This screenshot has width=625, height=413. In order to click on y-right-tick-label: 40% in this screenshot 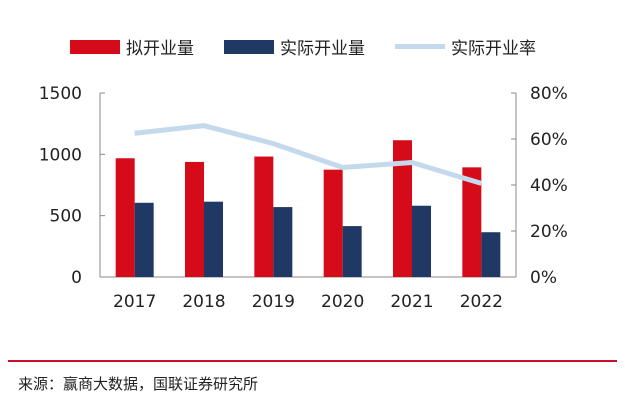, I will do `click(549, 186)`.